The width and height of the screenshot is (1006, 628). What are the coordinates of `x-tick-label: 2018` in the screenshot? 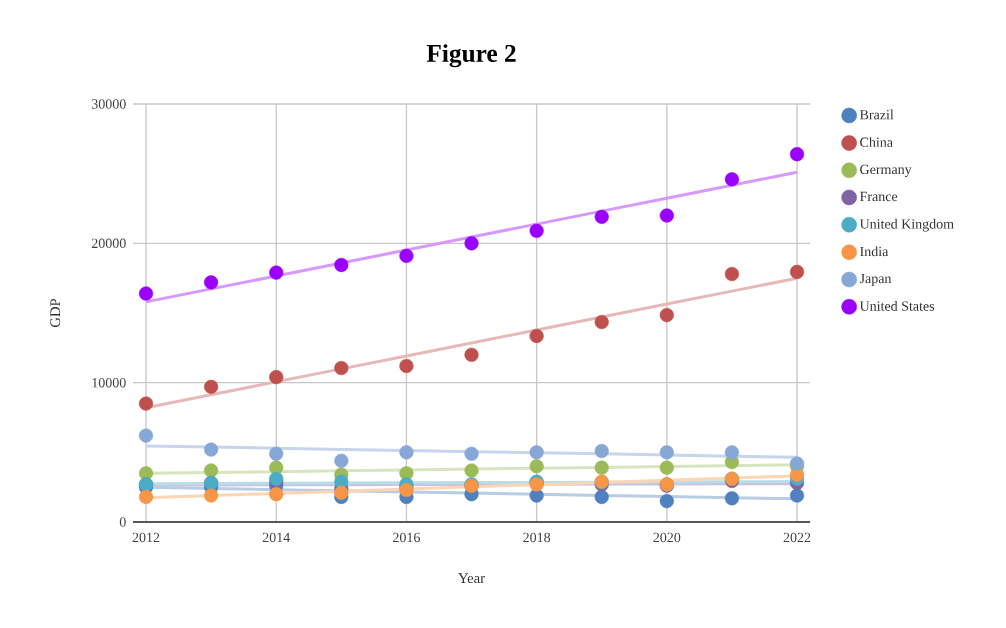 It's located at (537, 537).